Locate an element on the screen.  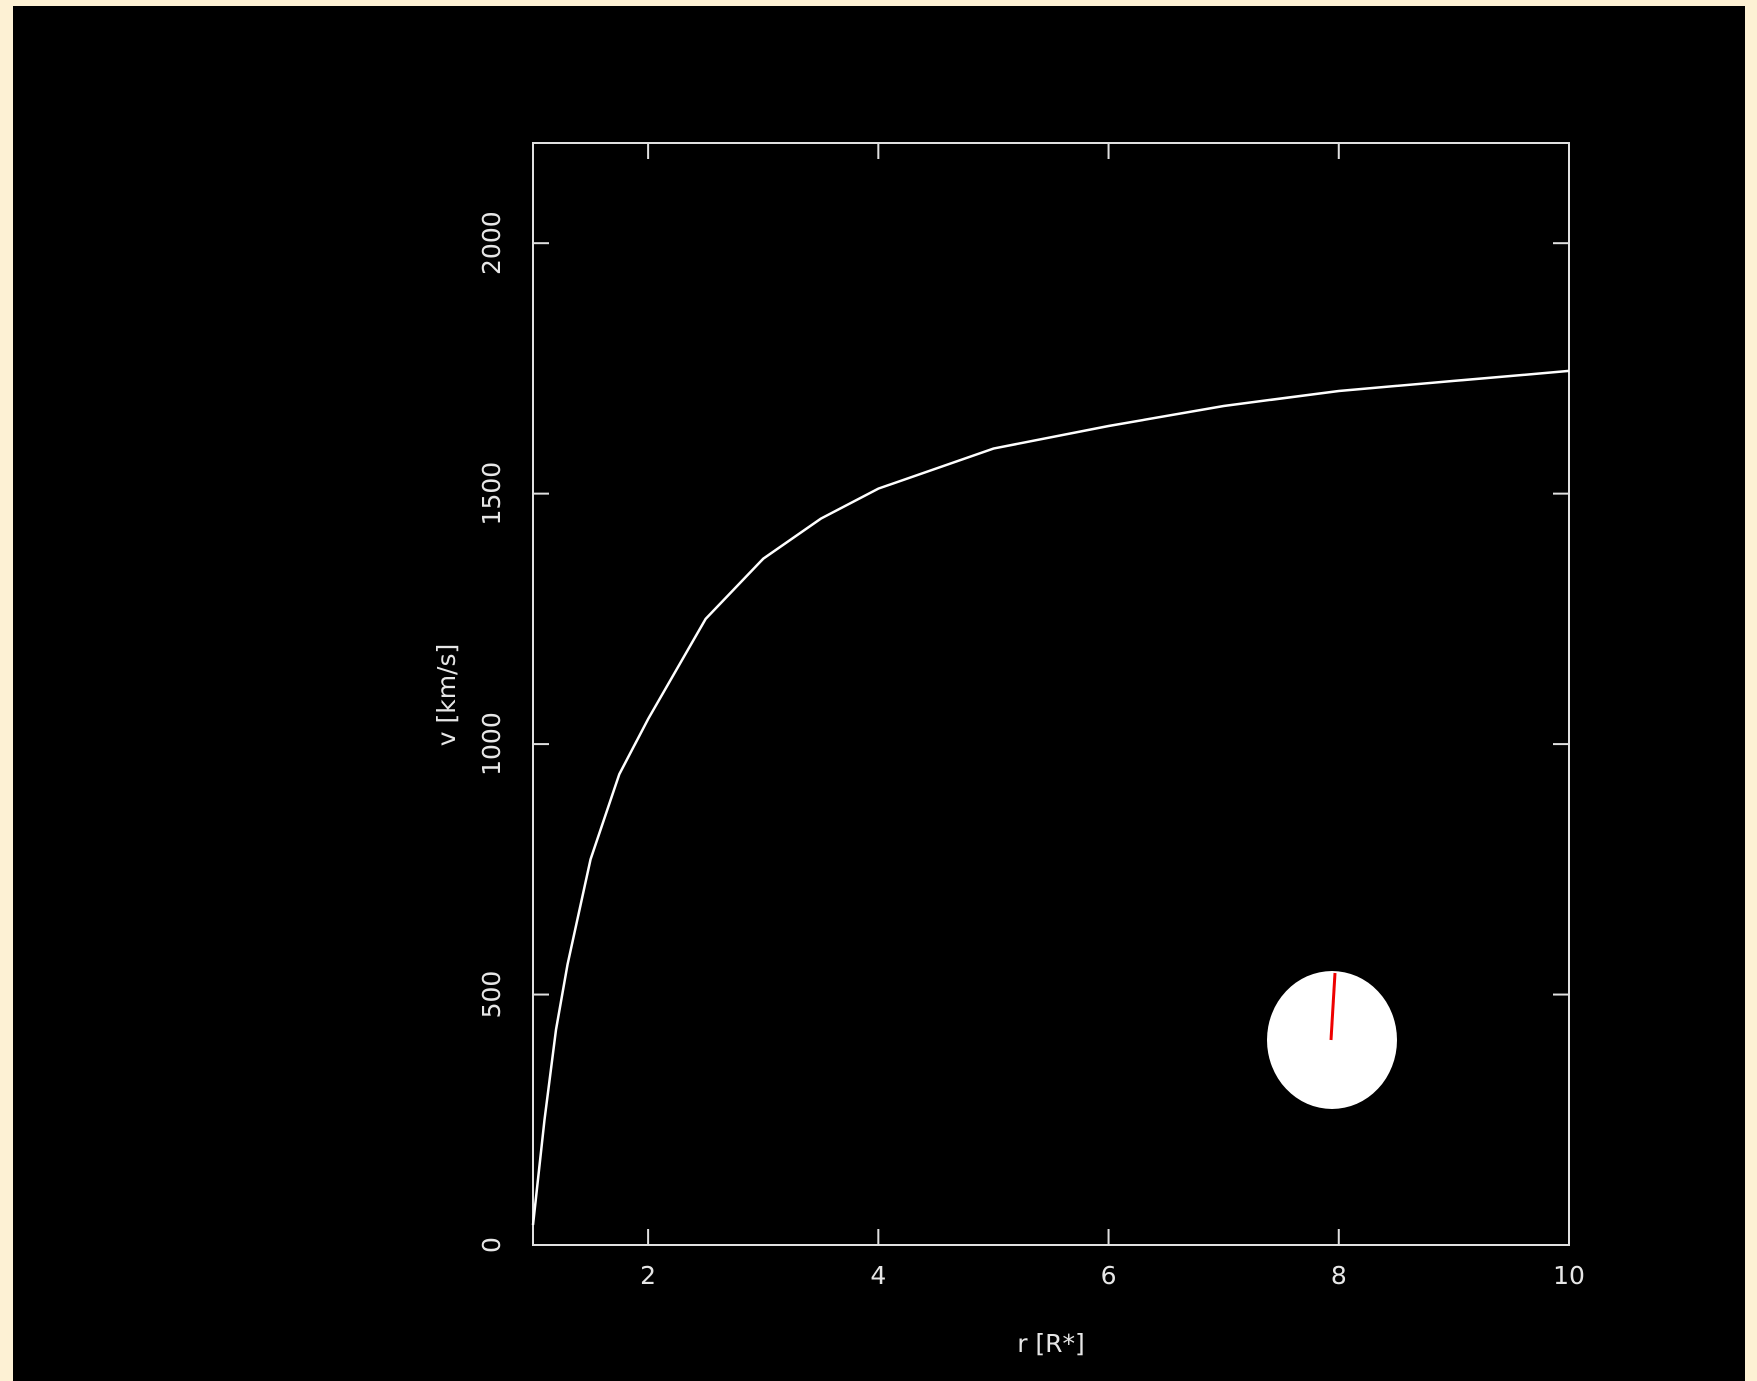
y-tick-label: 0 is located at coordinates (491, 1245).